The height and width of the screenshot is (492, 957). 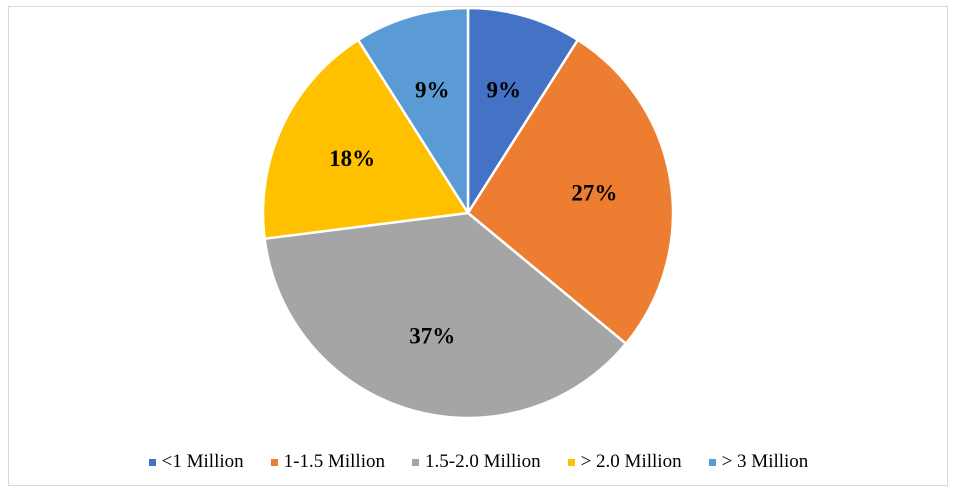 I want to click on legend-item-2: 1-1.5 Million, so click(x=327, y=462).